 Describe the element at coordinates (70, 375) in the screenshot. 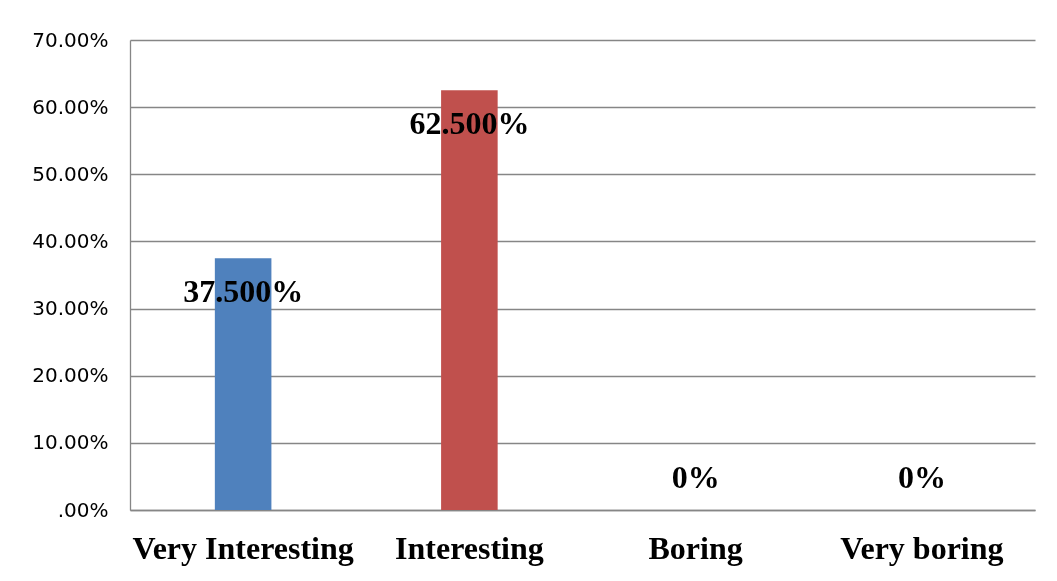

I see `y-tick-label: 20.00%` at that location.